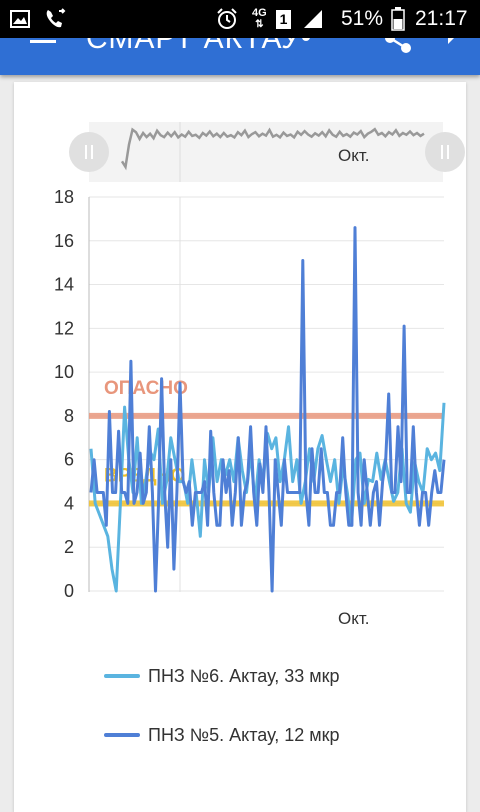  What do you see at coordinates (259, 24) in the screenshot?
I see `network-arrows-icon: ⇅` at bounding box center [259, 24].